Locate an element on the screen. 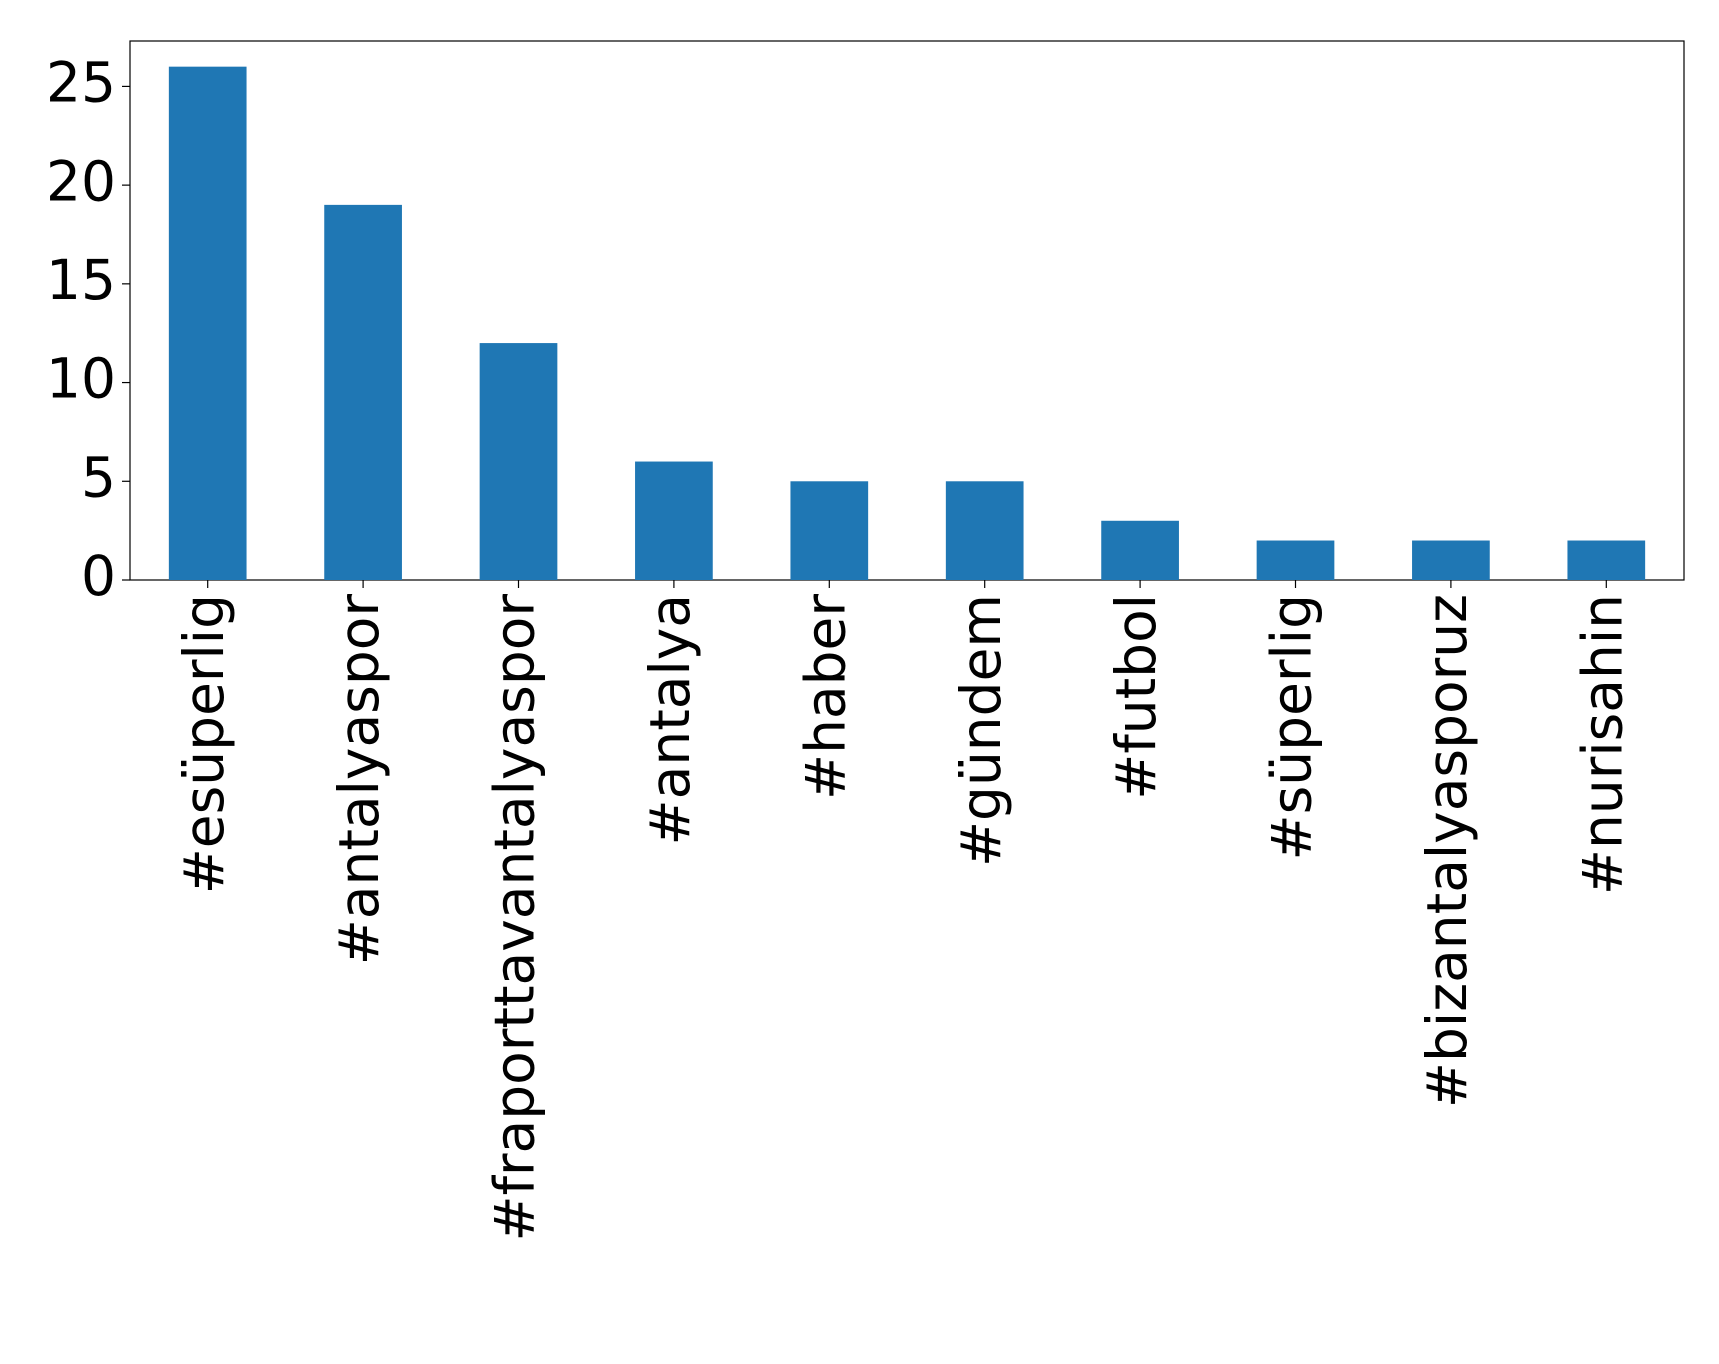 This screenshot has height=1364, width=1719. y-tick-label: 0 is located at coordinates (98, 576).